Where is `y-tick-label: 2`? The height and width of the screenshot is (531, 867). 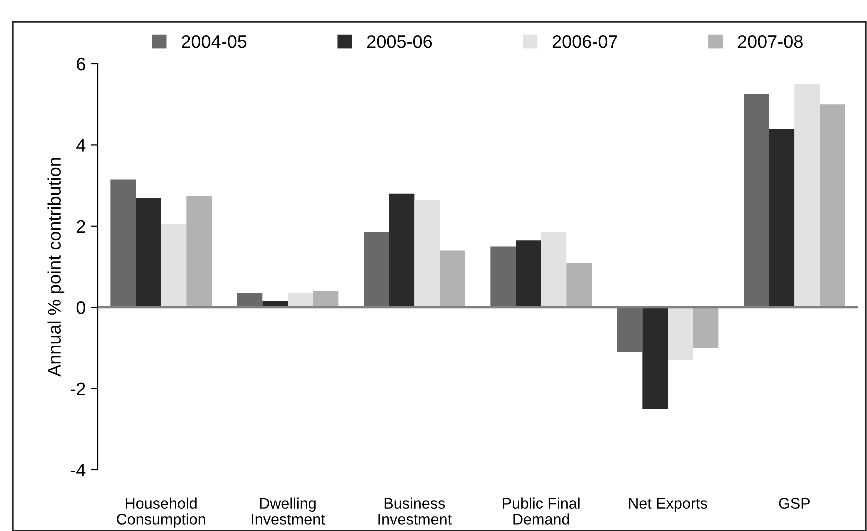 y-tick-label: 2 is located at coordinates (81, 226).